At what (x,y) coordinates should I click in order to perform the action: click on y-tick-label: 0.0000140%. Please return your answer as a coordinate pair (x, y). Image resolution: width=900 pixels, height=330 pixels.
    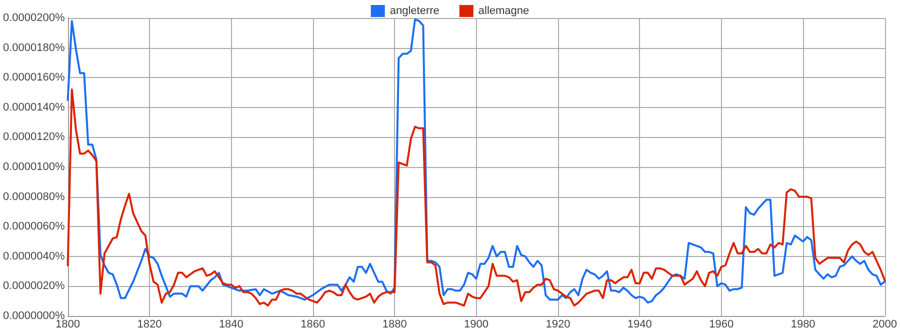
    Looking at the image, I should click on (33, 107).